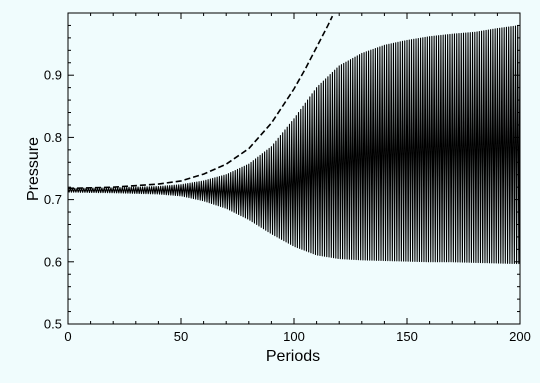  What do you see at coordinates (53, 137) in the screenshot?
I see `y-tick-label: 0.8` at bounding box center [53, 137].